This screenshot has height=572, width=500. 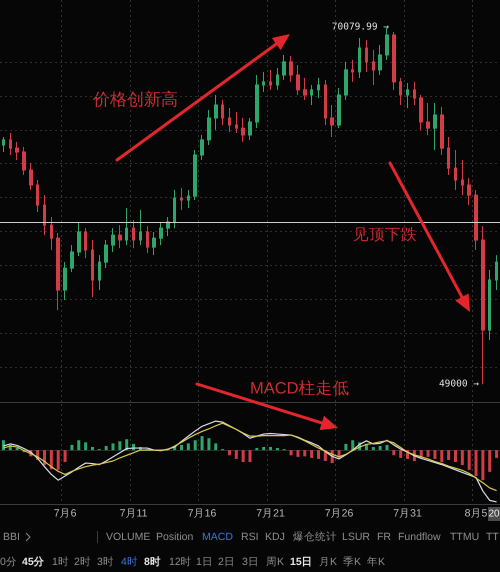 What do you see at coordinates (339, 514) in the screenshot?
I see `x-tick-label: 7月26` at bounding box center [339, 514].